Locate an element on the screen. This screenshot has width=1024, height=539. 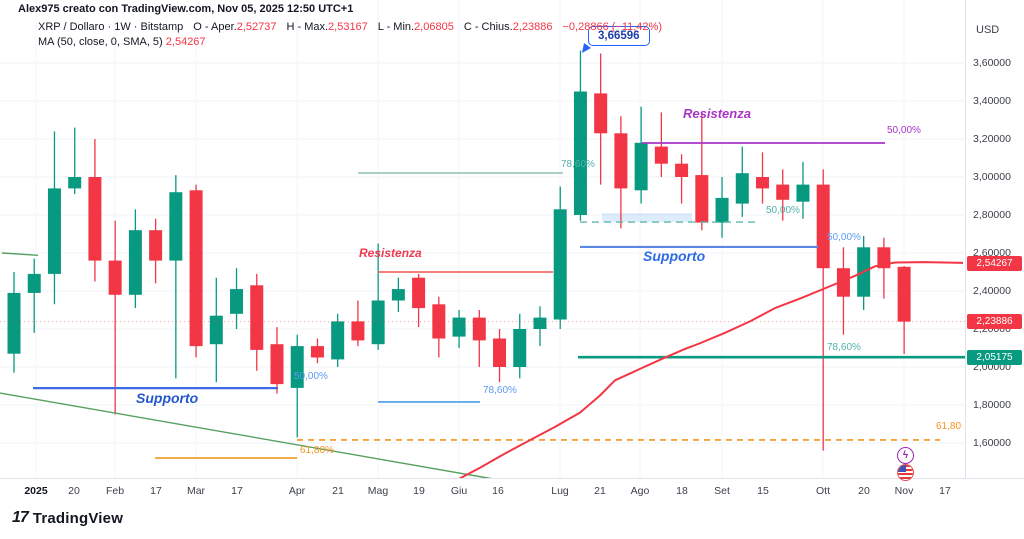
label-resistenza-red: Resistenza is located at coordinates (390, 253).